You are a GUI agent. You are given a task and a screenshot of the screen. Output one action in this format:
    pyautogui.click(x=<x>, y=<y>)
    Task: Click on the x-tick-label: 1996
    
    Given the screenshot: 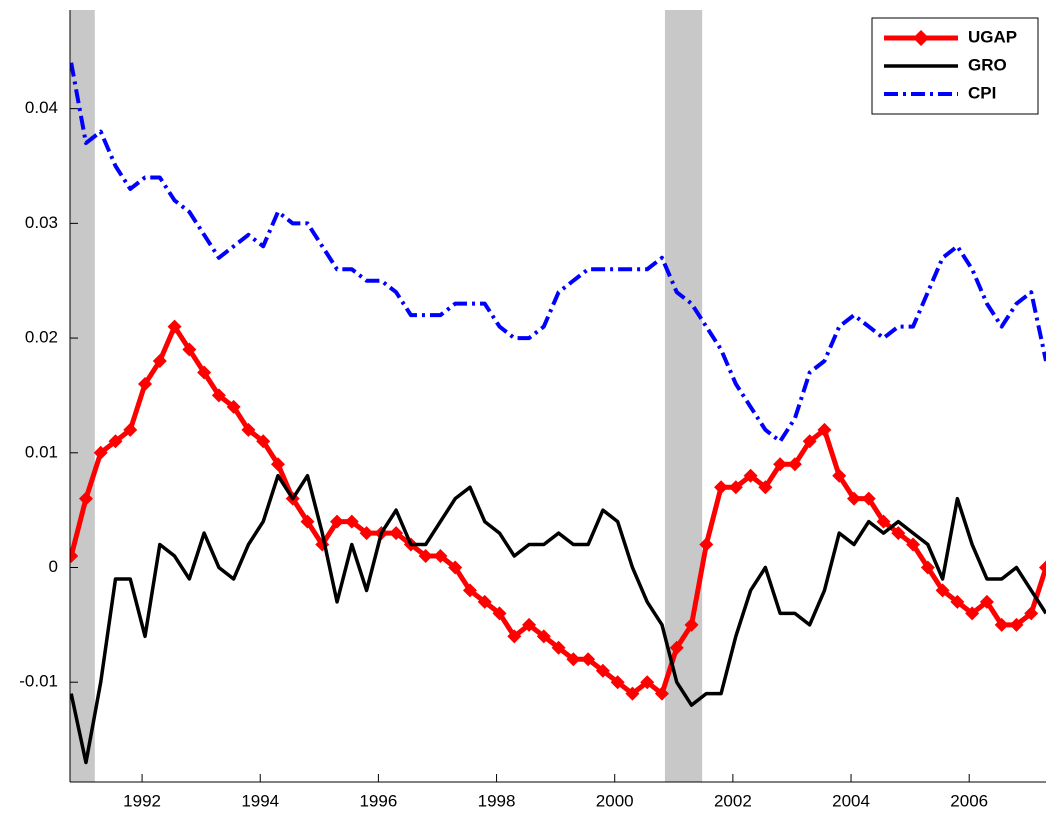 What is the action you would take?
    pyautogui.click(x=378, y=800)
    